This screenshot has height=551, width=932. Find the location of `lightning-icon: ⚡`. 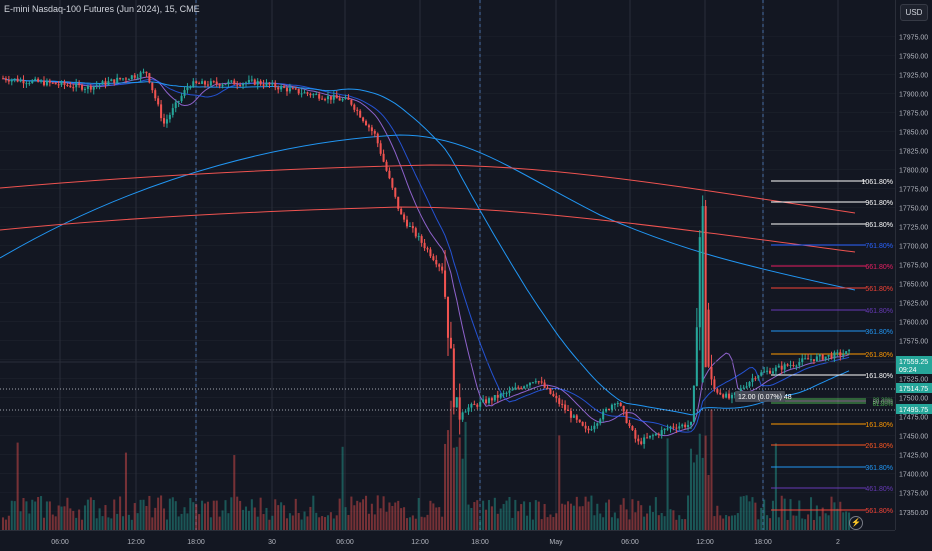

lightning-icon: ⚡ is located at coordinates (856, 523).